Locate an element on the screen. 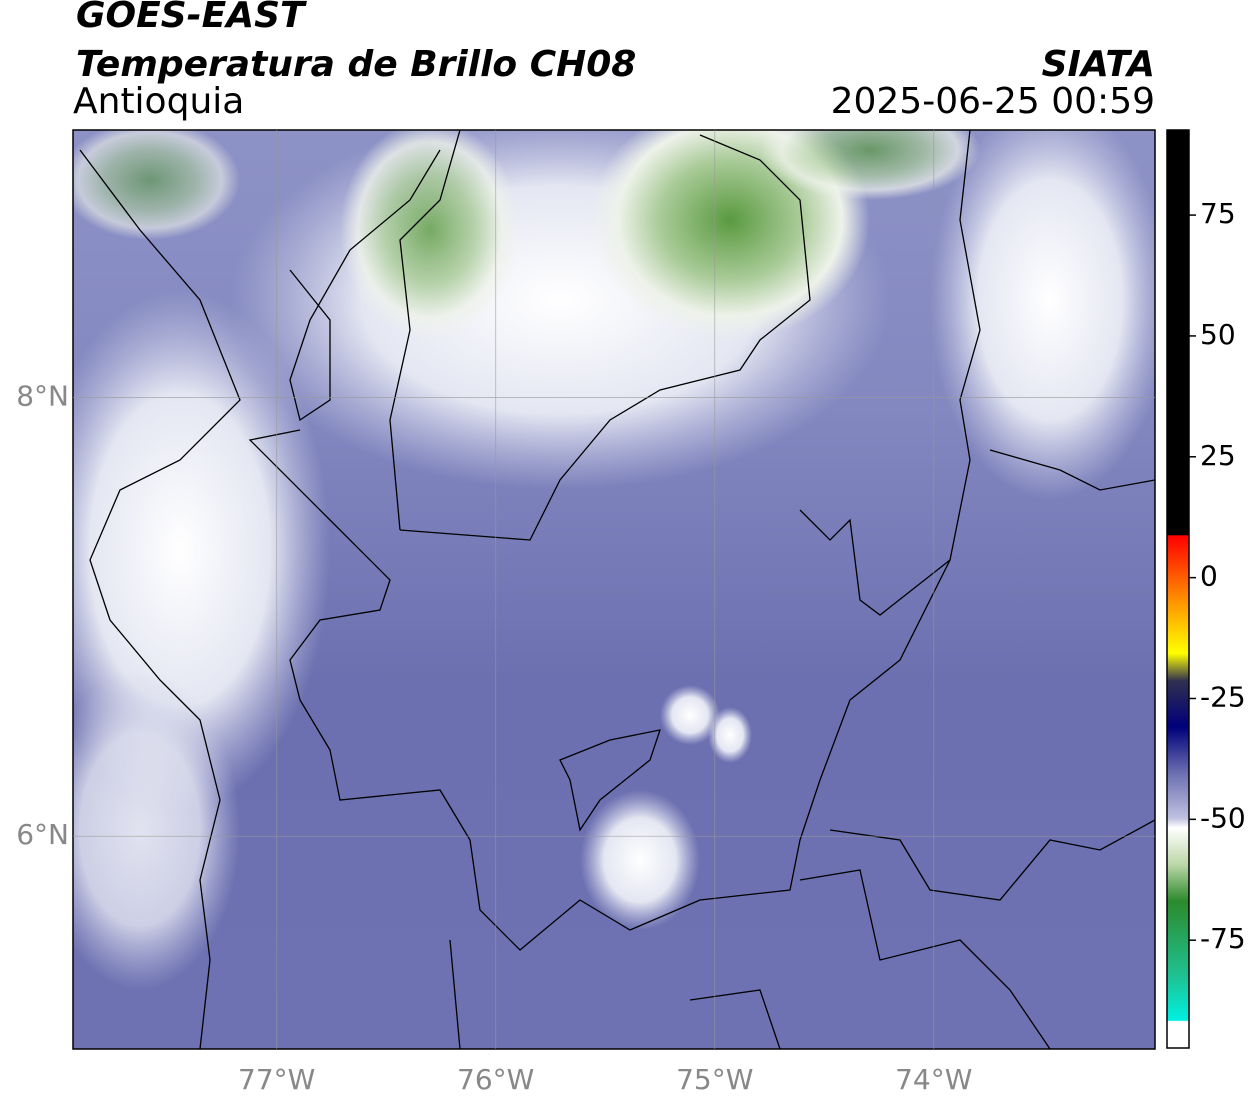 The width and height of the screenshot is (1252, 1103). colorbar is located at coordinates (1178, 589).